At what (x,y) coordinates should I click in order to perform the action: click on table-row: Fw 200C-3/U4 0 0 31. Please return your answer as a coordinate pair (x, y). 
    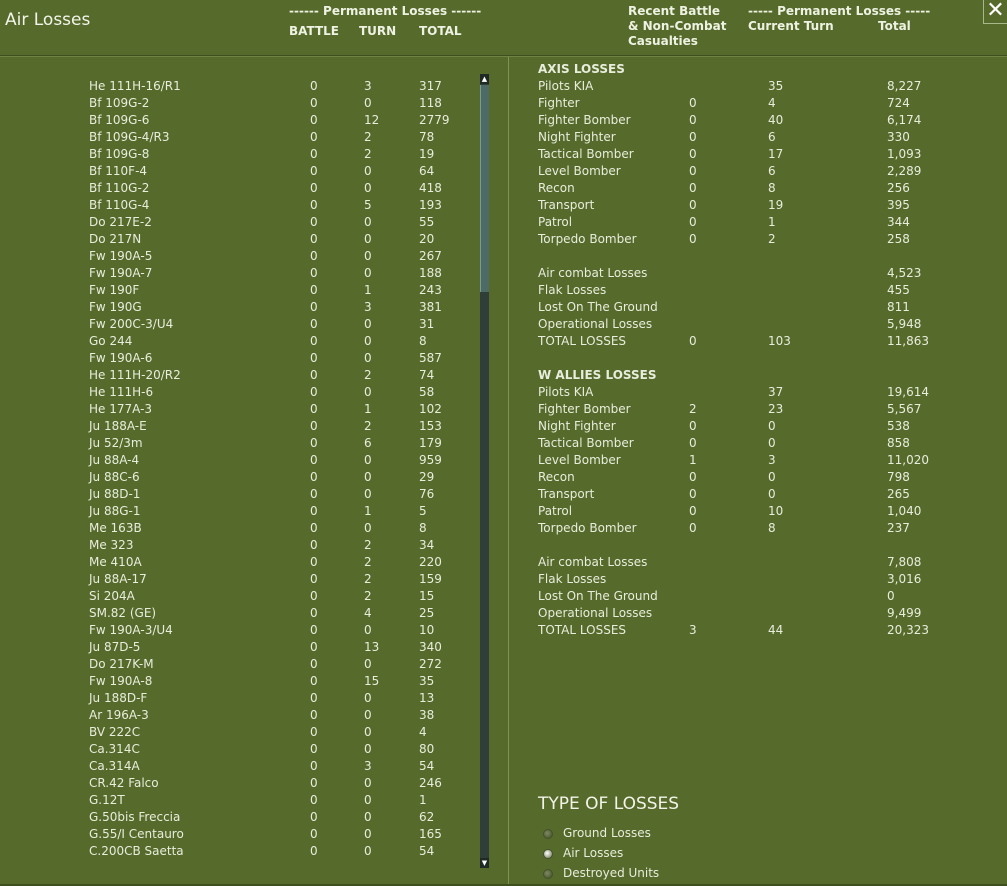
    Looking at the image, I should click on (239, 324).